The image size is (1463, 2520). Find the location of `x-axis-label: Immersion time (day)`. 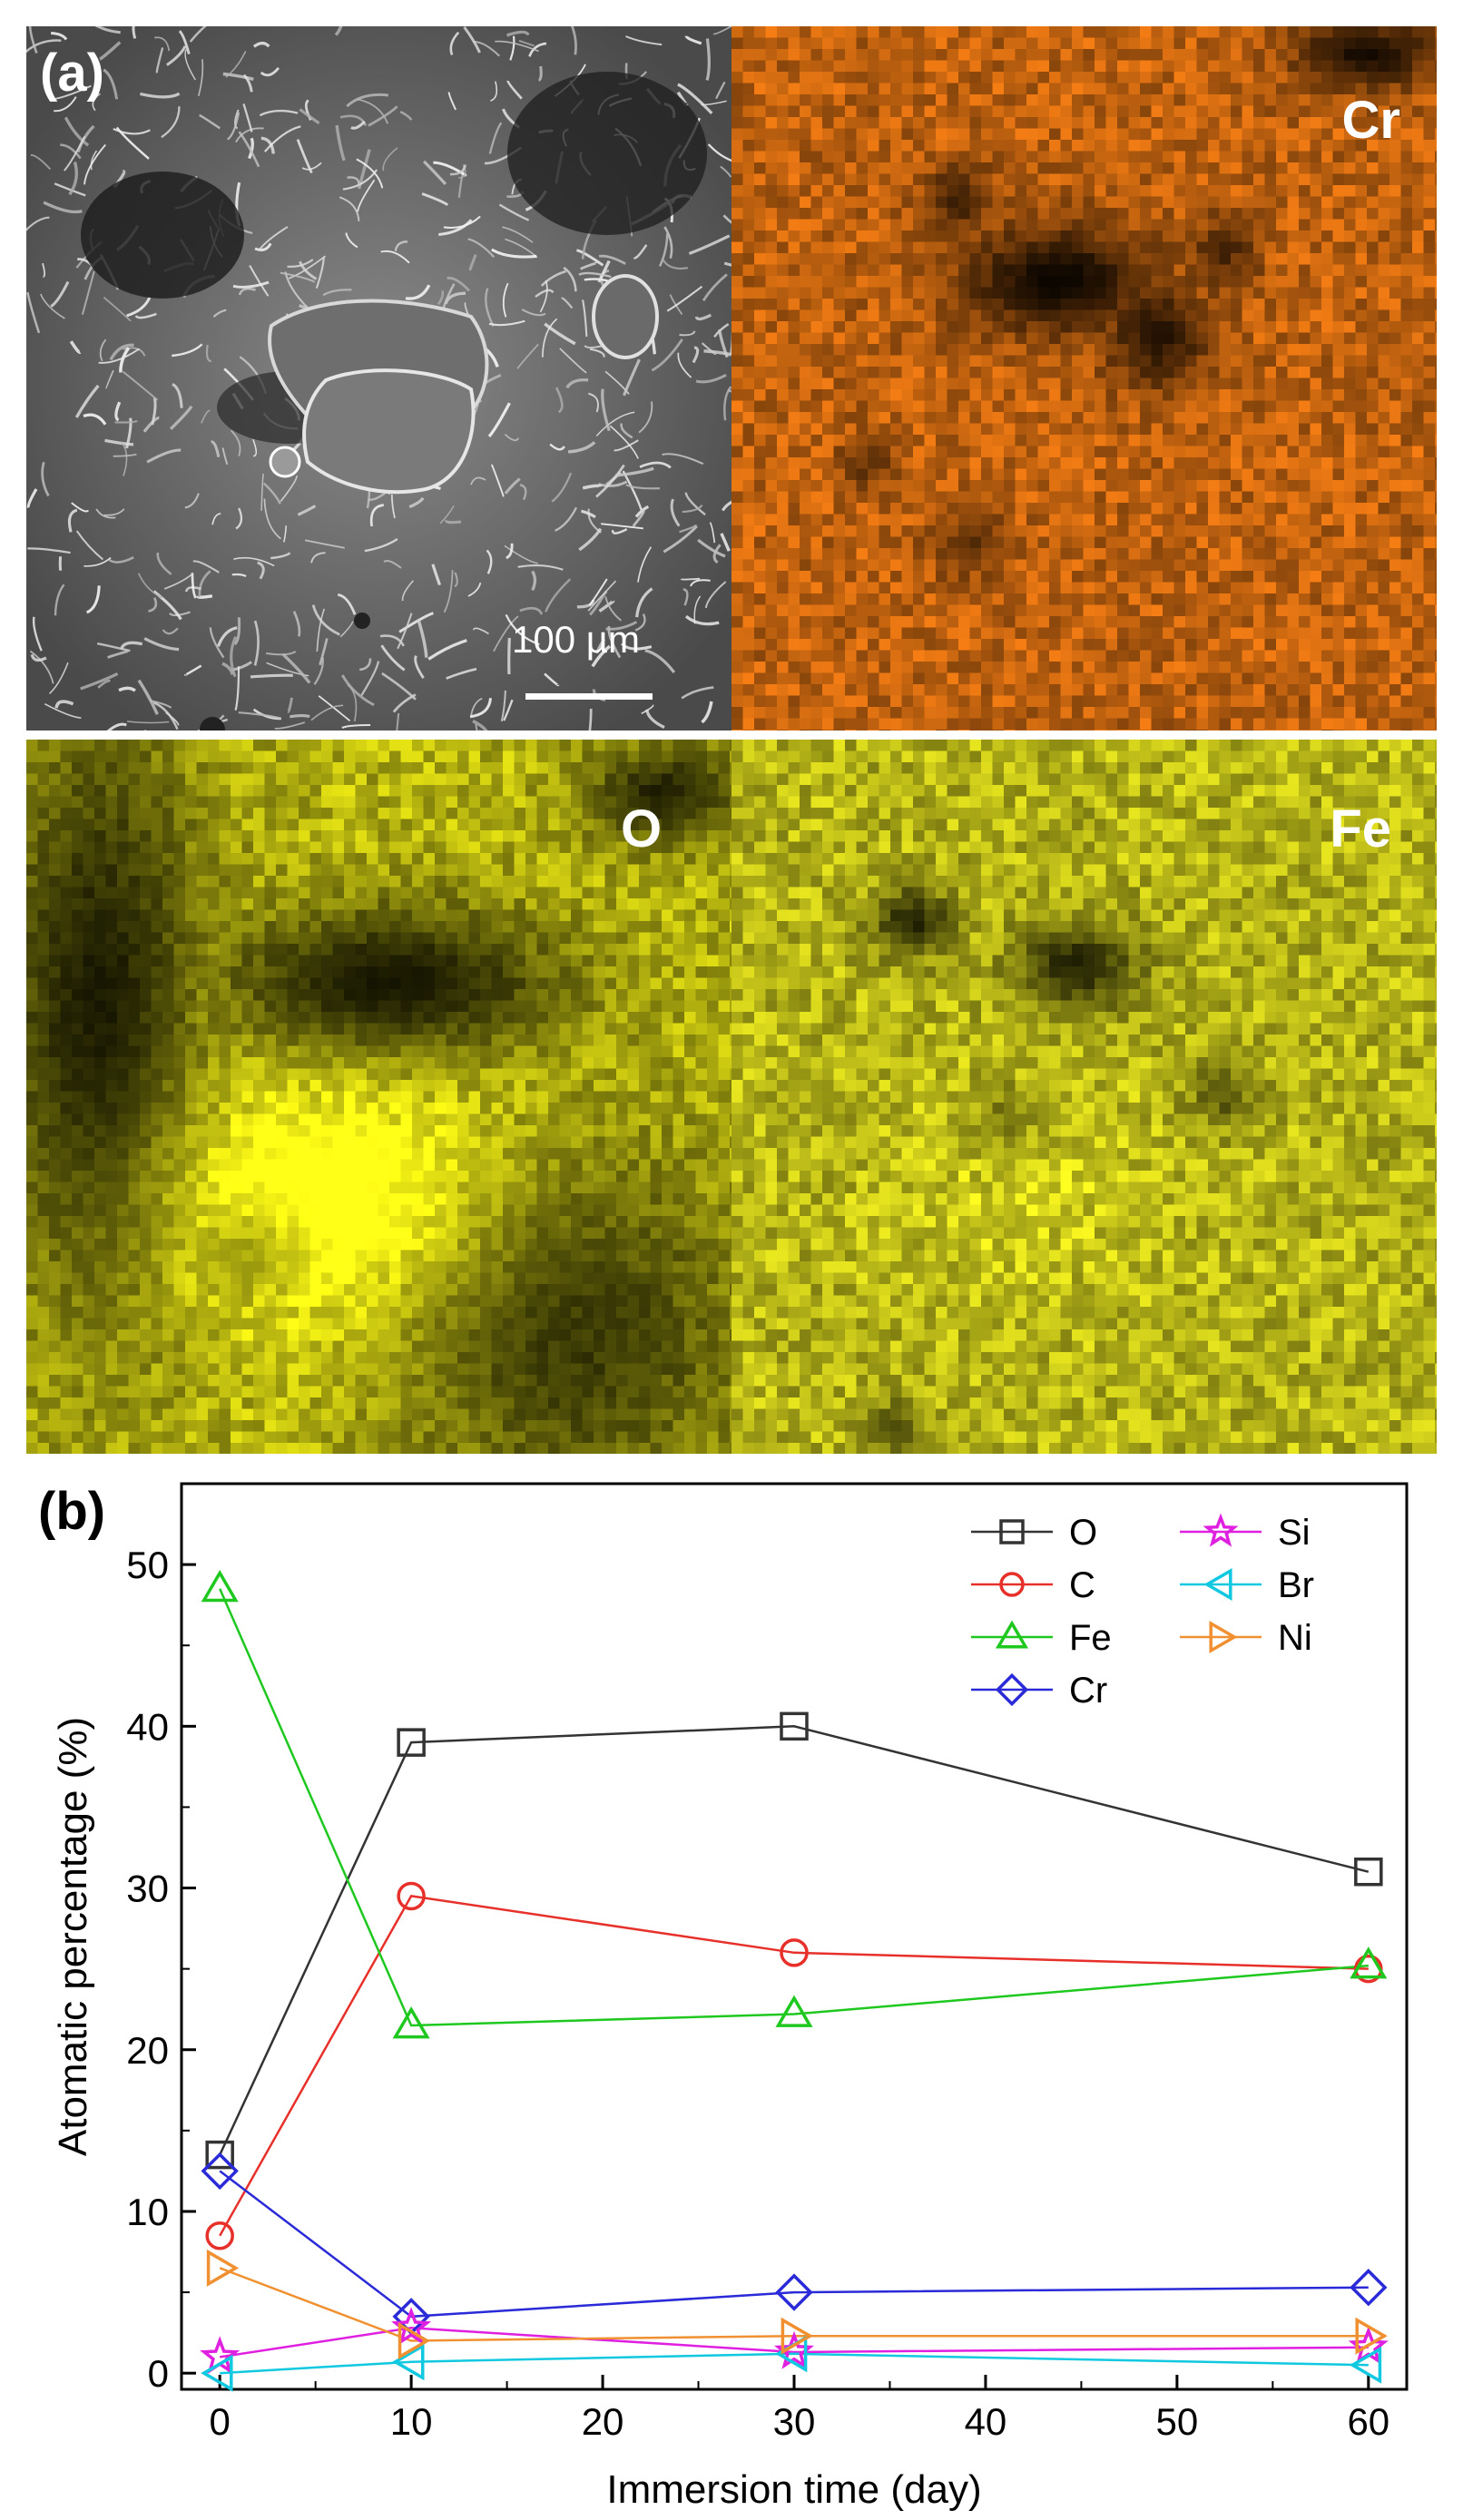

x-axis-label: Immersion time (day) is located at coordinates (793, 2490).